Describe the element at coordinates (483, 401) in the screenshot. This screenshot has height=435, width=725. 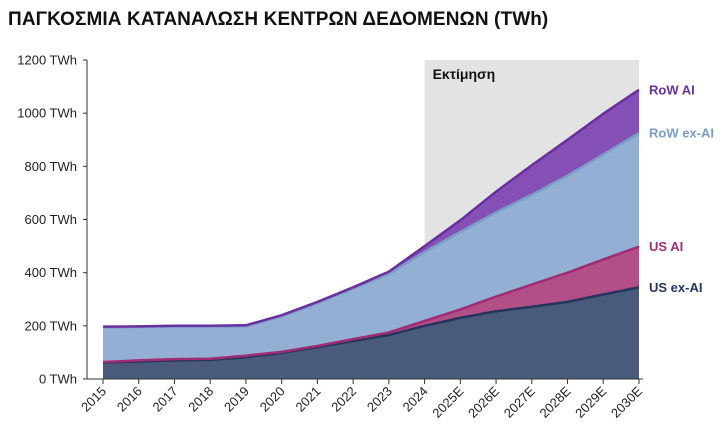
I see `x-tick-label: 2026E` at that location.